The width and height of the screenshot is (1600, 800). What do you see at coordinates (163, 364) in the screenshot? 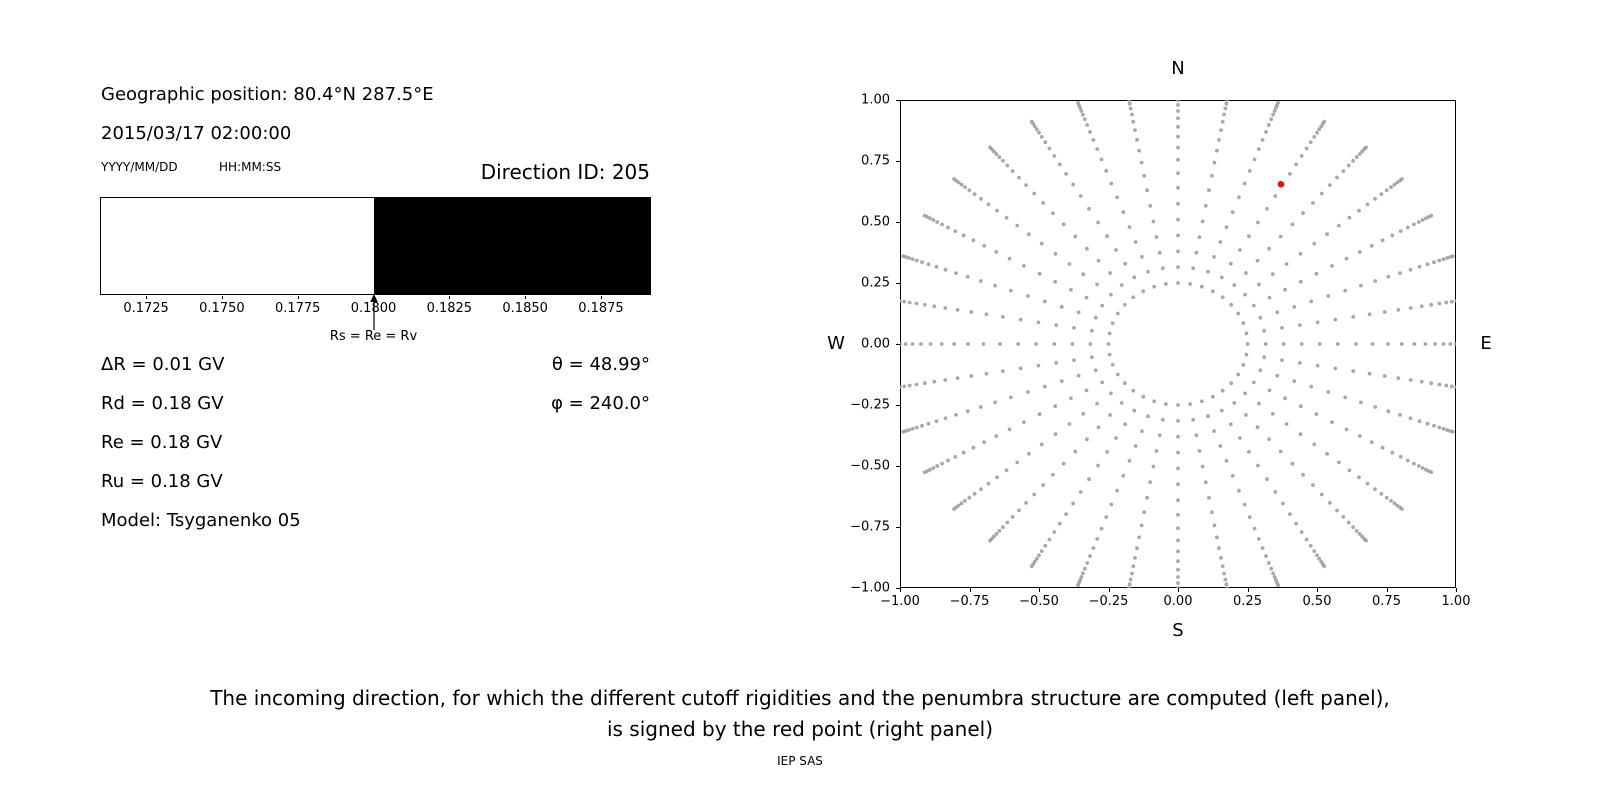
I see `delta-r-value: ΔR = 0.01 GV` at bounding box center [163, 364].